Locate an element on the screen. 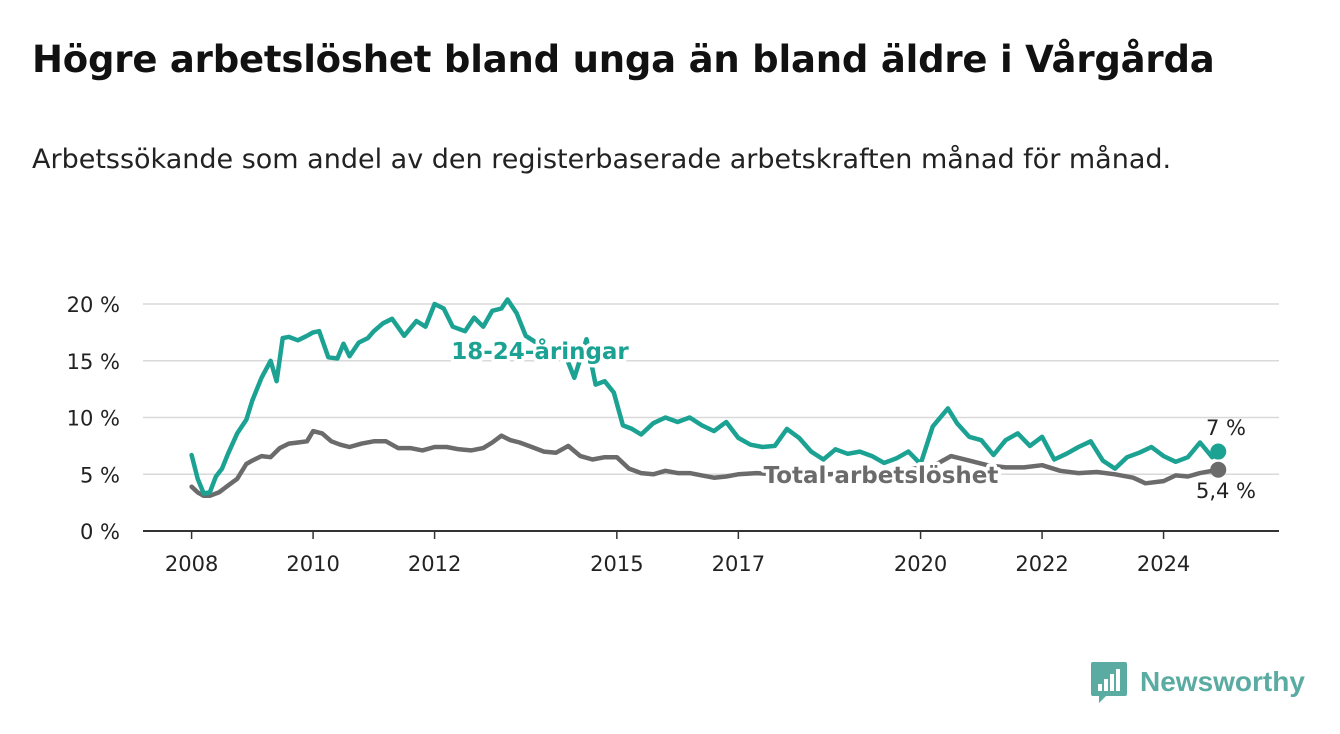 This screenshot has height=734, width=1340. x-axis-ticks: 2008 2010 2012 2015 2017 2020 2022 2024 is located at coordinates (677, 553).